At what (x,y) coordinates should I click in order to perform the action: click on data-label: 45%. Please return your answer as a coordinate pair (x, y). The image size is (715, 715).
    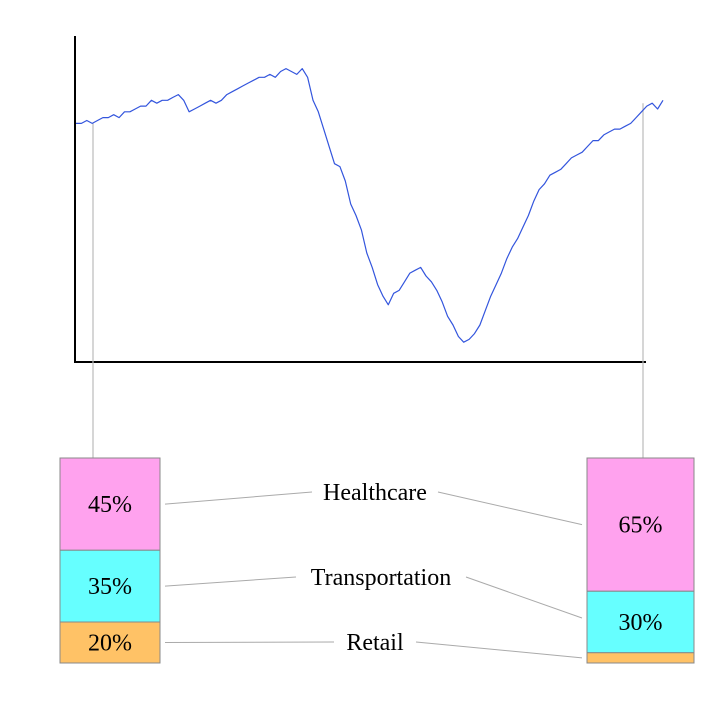
    Looking at the image, I should click on (110, 505).